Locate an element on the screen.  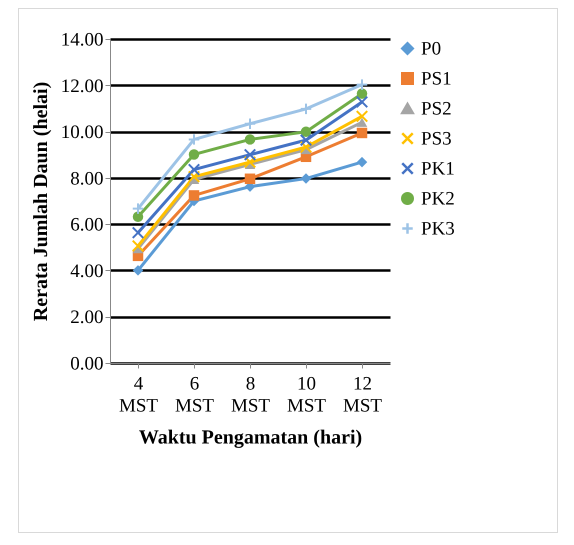
y-tick-label: 6.00 is located at coordinates (87, 225).